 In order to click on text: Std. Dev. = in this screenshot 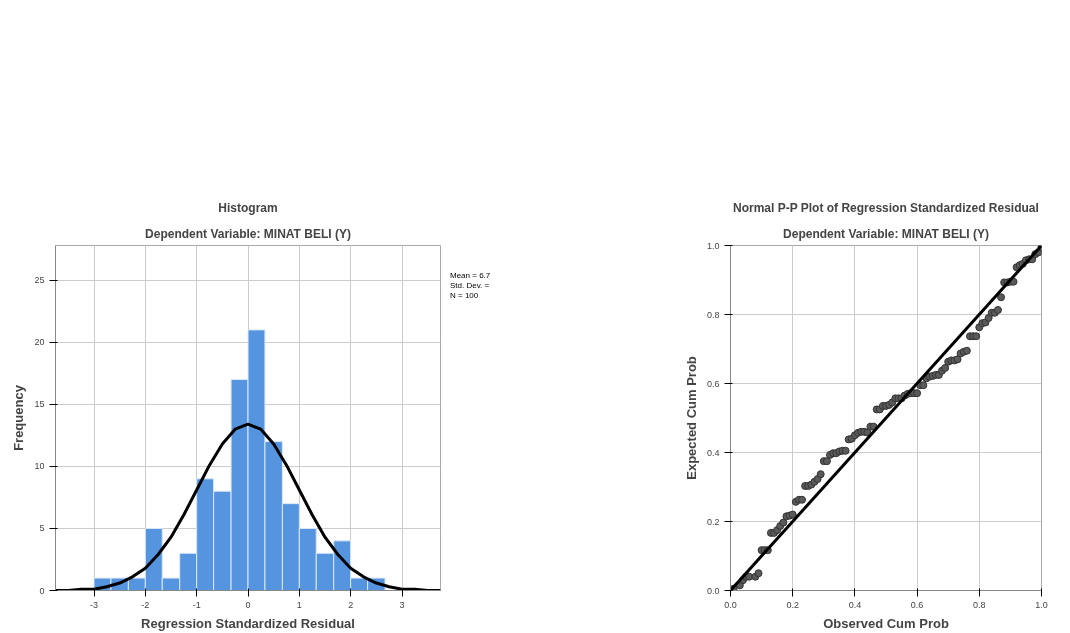, I will do `click(470, 285)`.